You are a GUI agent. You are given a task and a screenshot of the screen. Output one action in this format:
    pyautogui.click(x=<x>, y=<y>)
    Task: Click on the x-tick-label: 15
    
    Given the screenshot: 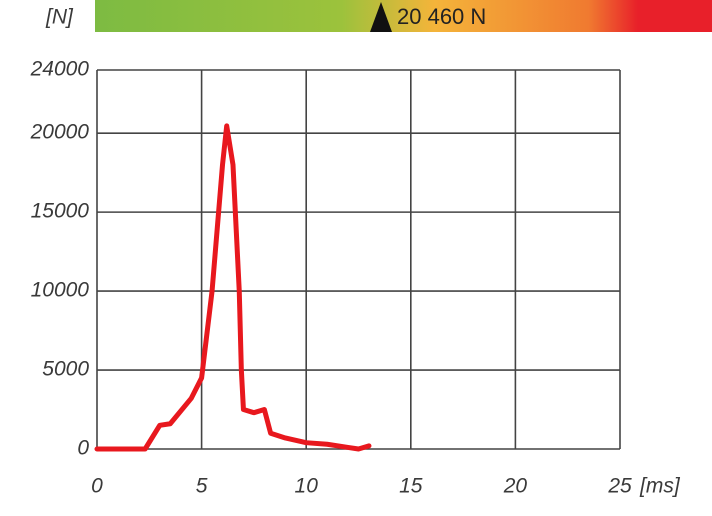 What is the action you would take?
    pyautogui.click(x=411, y=486)
    